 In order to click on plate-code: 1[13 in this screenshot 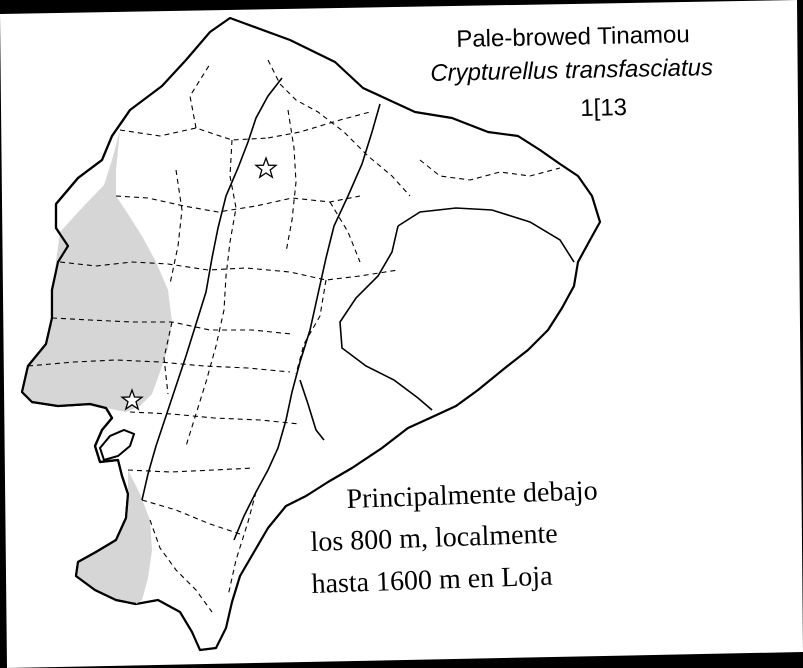, I will do `click(604, 108)`.